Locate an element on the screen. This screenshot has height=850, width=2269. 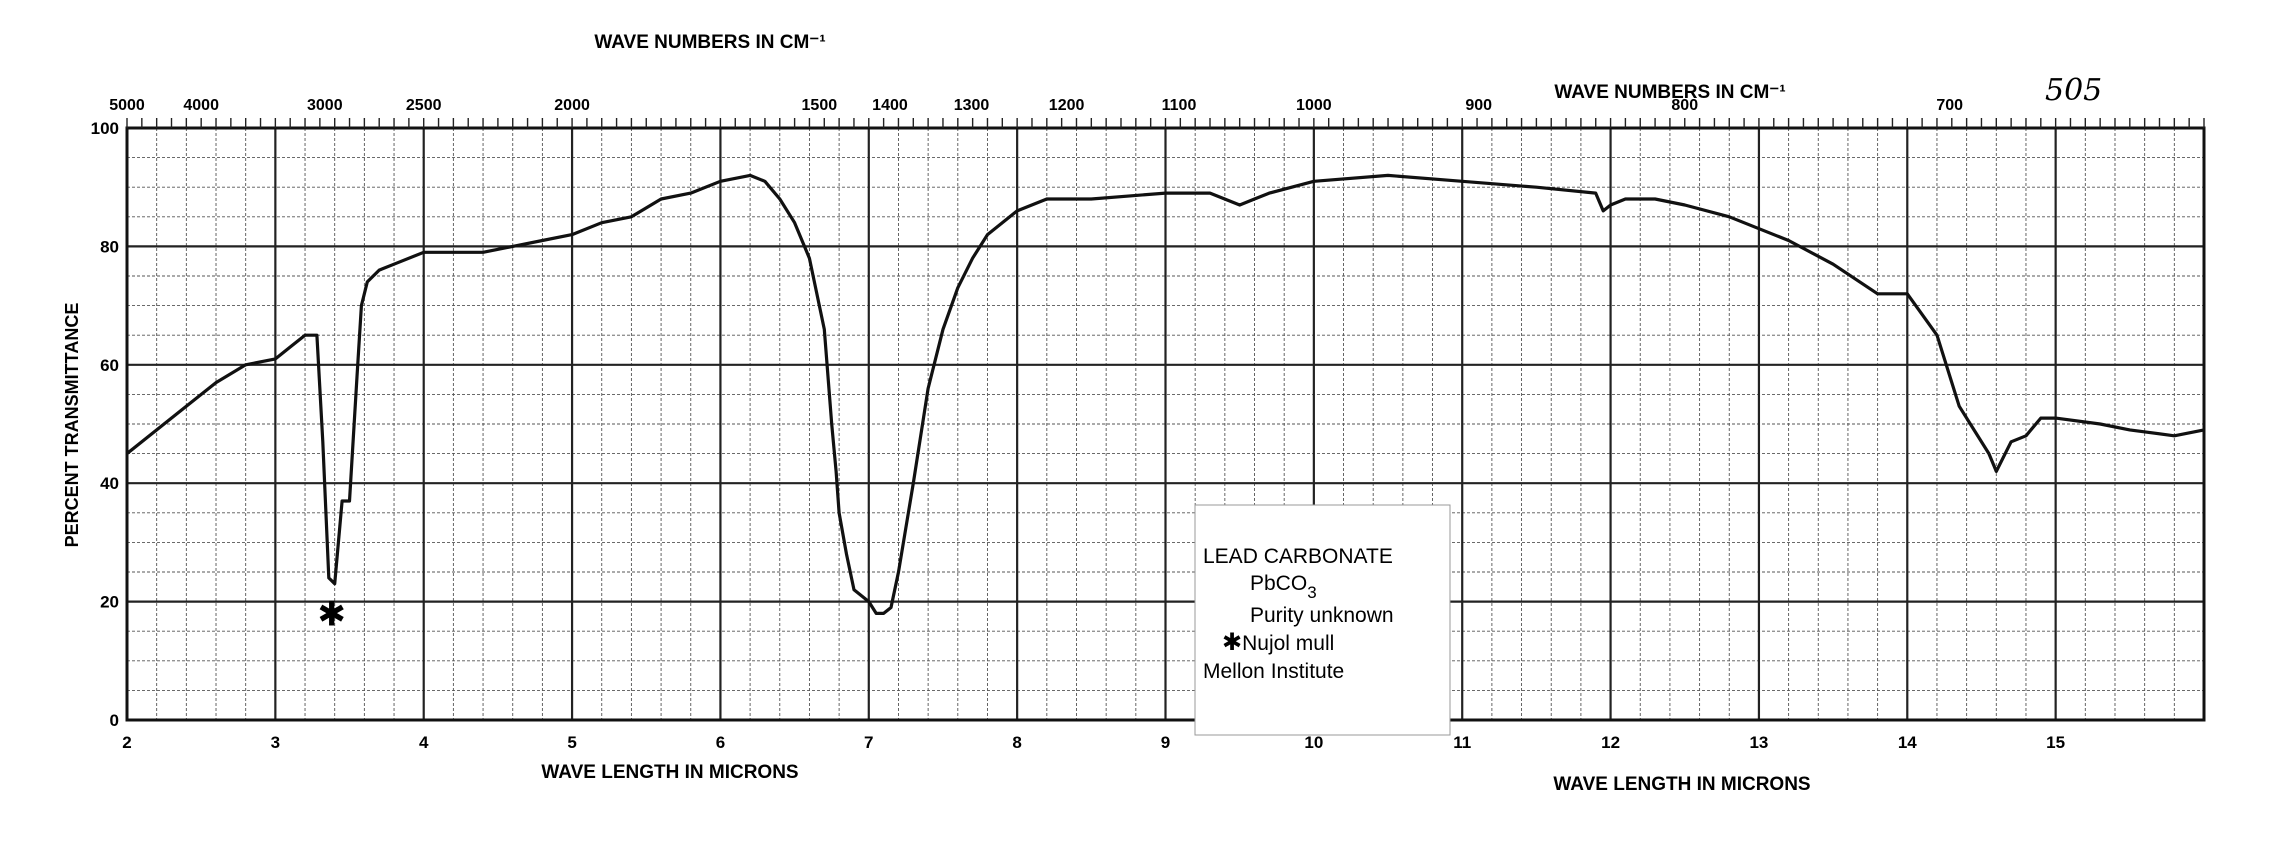
y-tick-label: 20 is located at coordinates (109, 602).